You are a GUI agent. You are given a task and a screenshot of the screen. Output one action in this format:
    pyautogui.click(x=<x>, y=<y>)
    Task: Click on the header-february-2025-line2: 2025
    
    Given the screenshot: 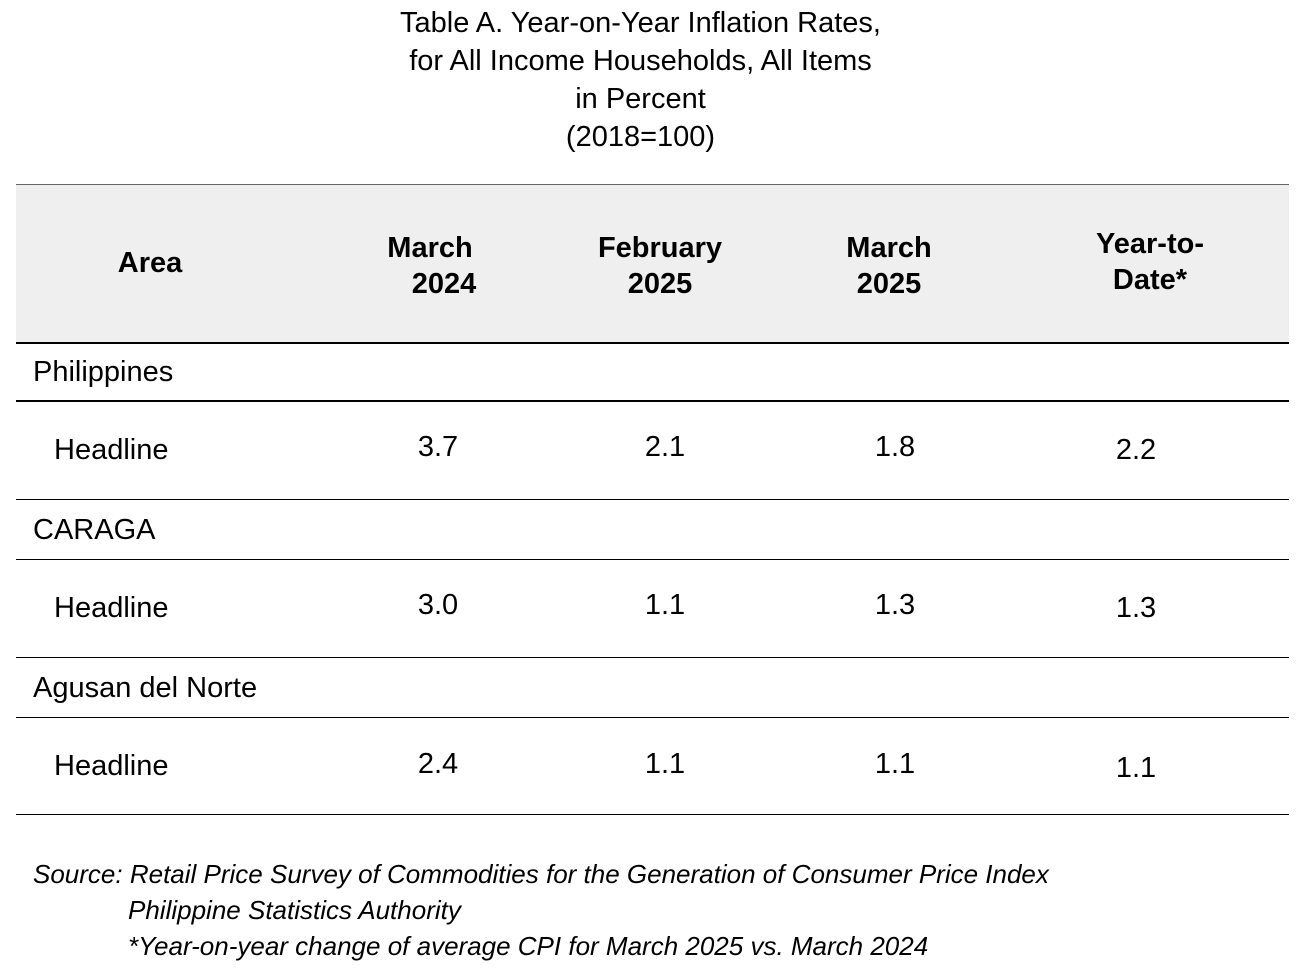 What is the action you would take?
    pyautogui.click(x=660, y=284)
    